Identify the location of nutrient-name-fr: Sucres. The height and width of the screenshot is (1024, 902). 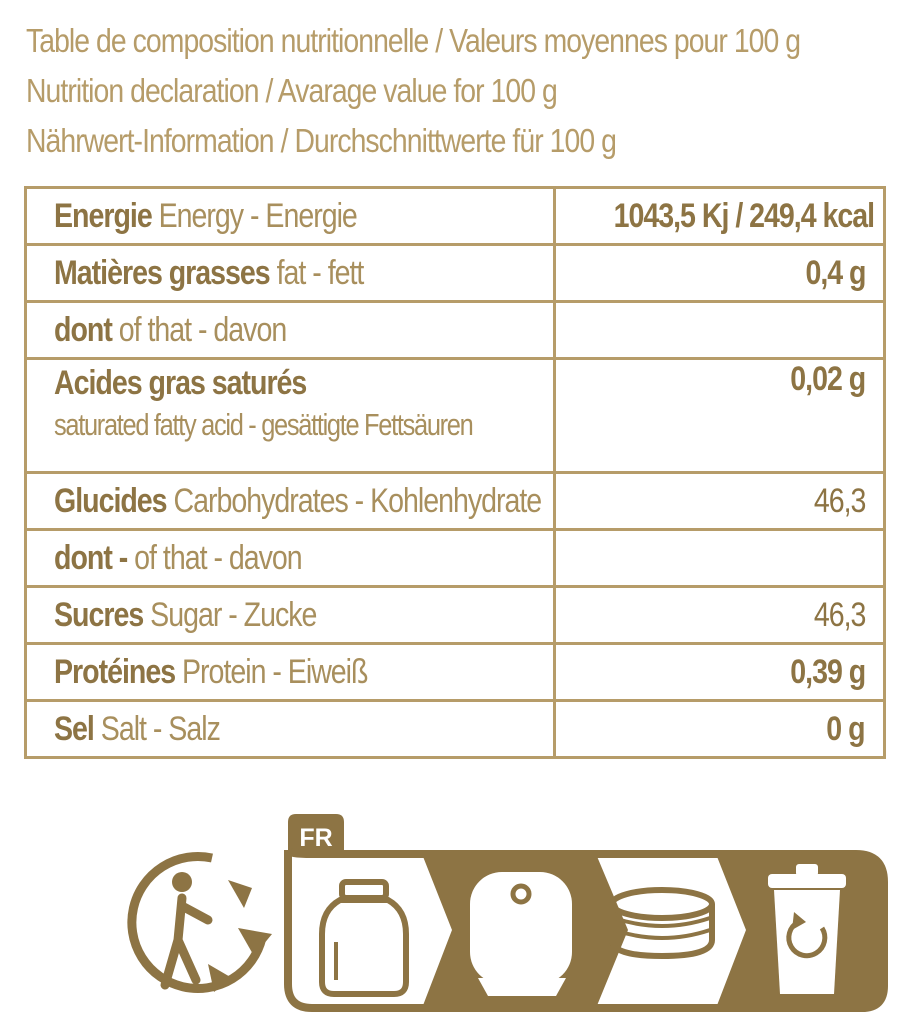
(99, 614).